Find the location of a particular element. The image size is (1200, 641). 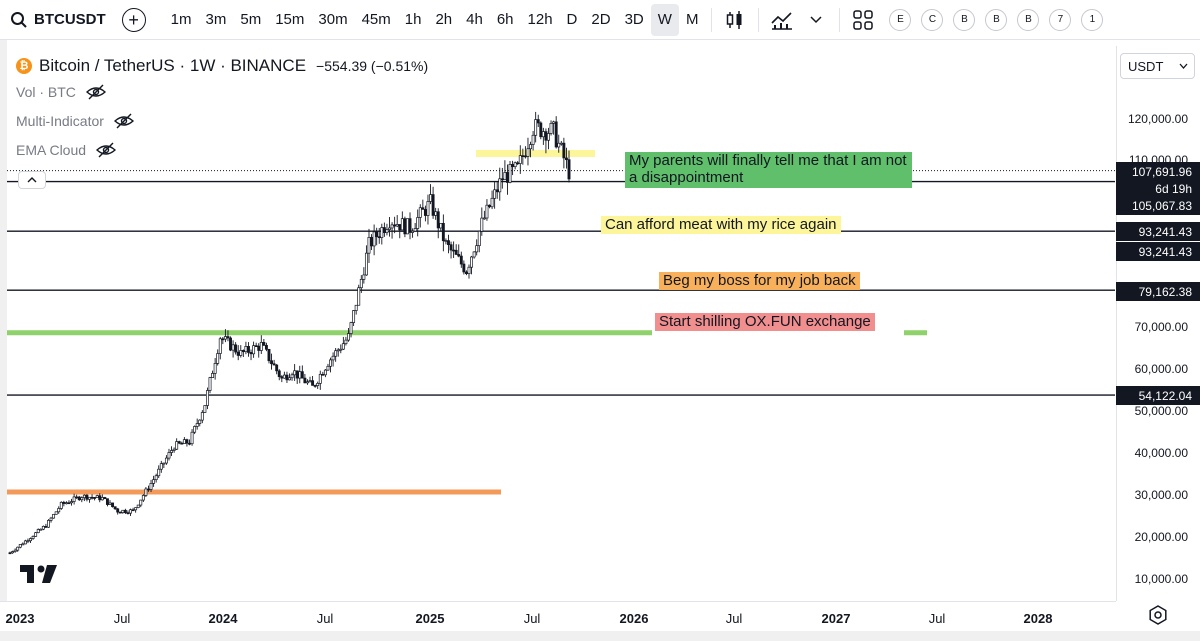

timeframe-d: D is located at coordinates (572, 19).